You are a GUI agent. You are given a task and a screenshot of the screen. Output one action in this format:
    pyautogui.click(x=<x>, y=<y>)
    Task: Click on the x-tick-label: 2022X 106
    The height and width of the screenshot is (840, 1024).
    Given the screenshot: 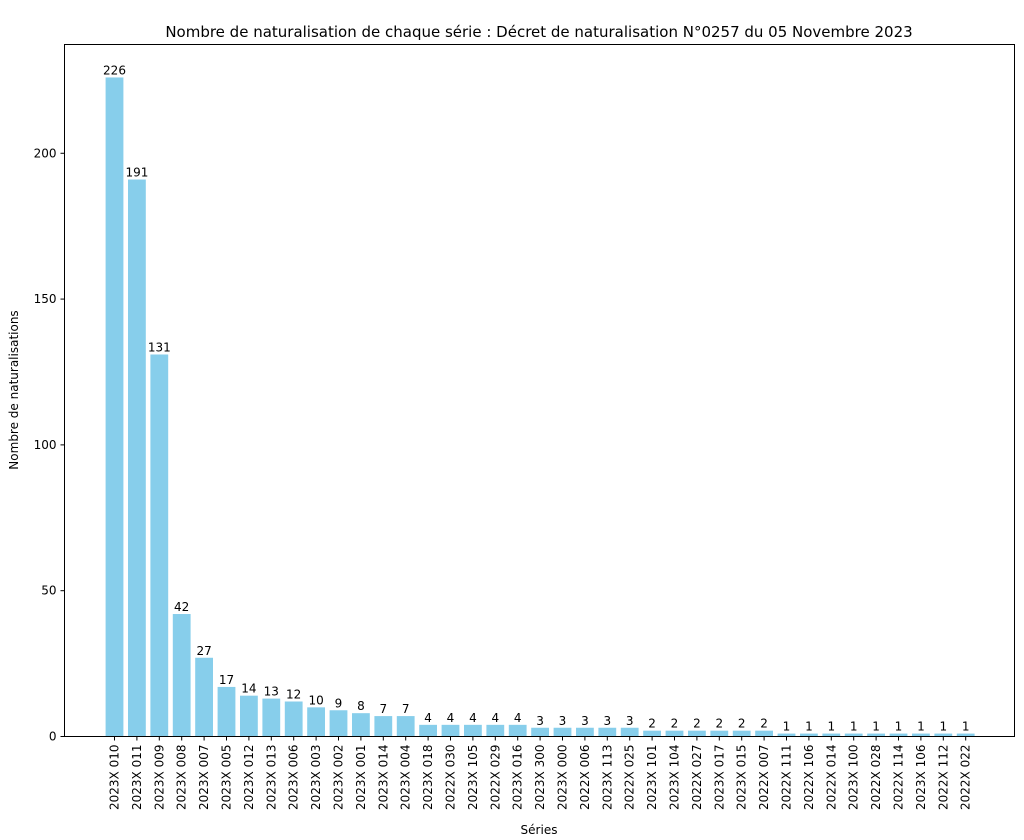 What is the action you would take?
    pyautogui.click(x=809, y=777)
    